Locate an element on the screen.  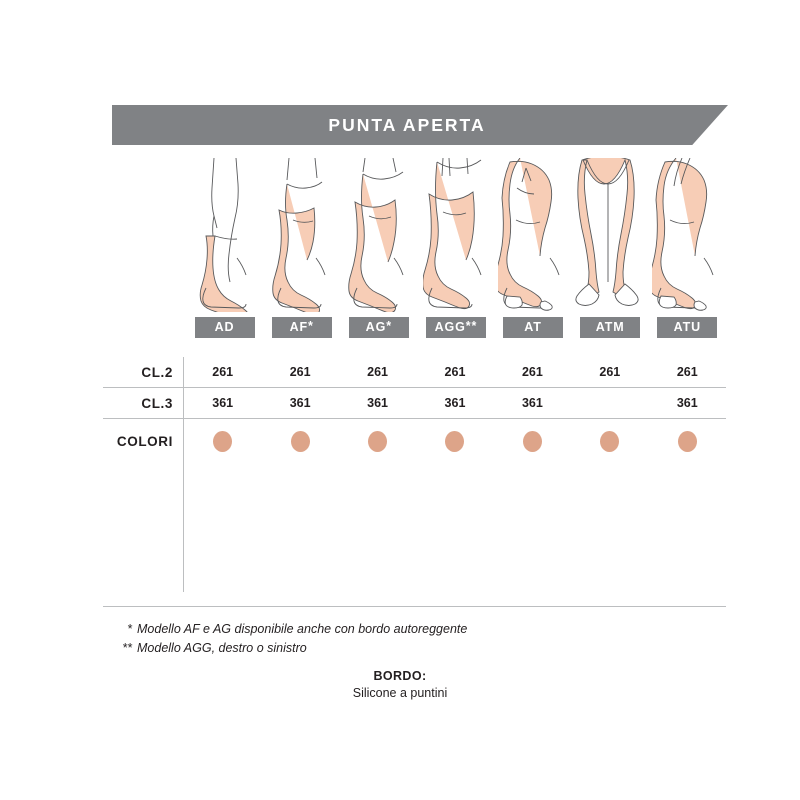
code-text: ATU is located at coordinates (687, 327).